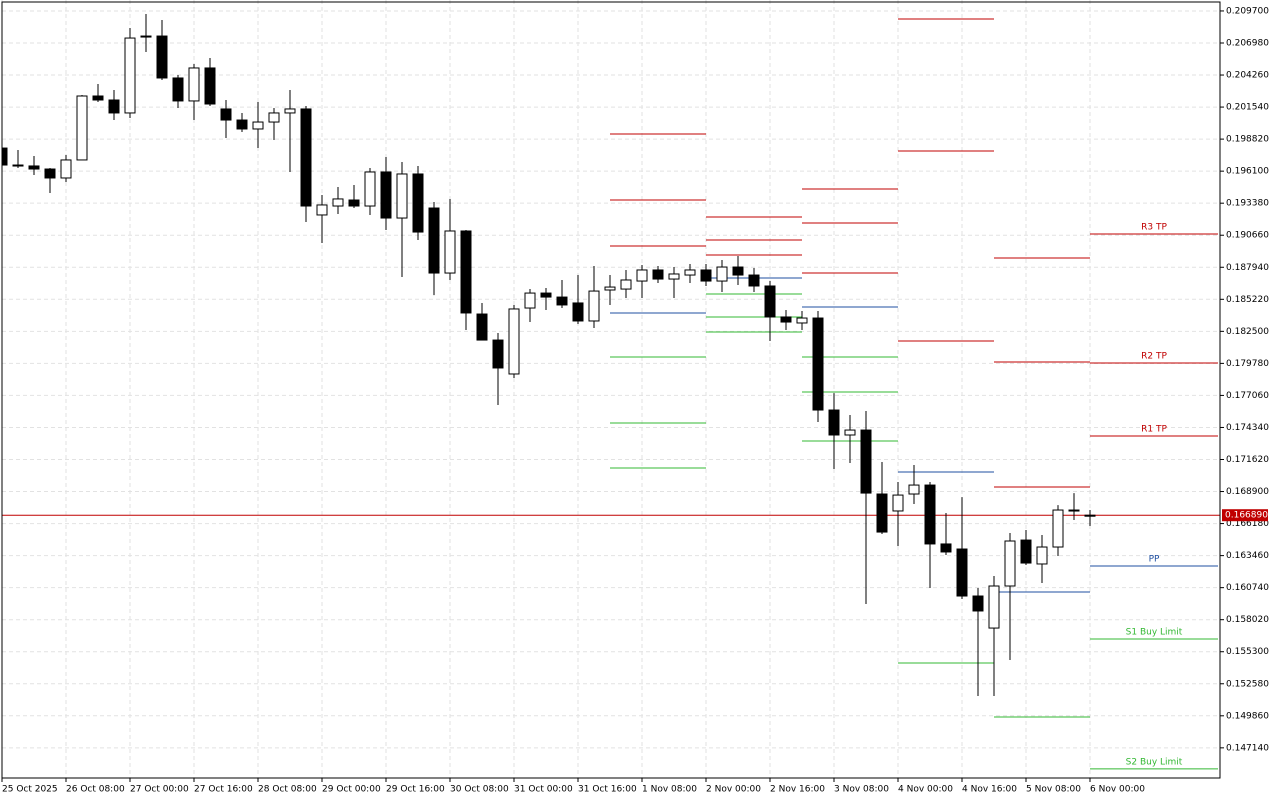 The image size is (1280, 800). What do you see at coordinates (1247, 140) in the screenshot?
I see `y-tick-label: 0.198820` at bounding box center [1247, 140].